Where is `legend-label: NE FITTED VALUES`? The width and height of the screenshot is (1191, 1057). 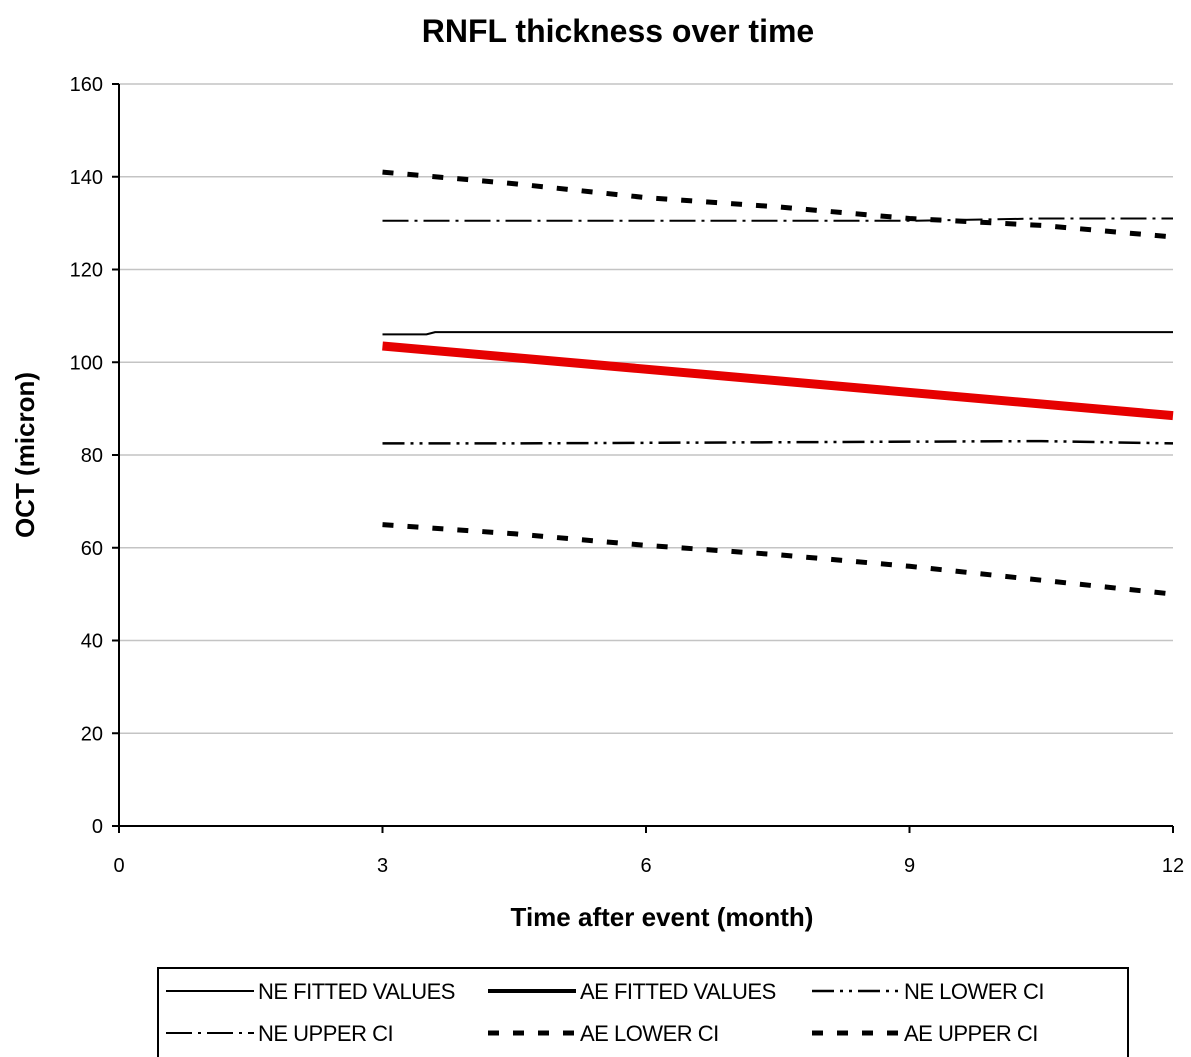 legend-label: NE FITTED VALUES is located at coordinates (356, 991).